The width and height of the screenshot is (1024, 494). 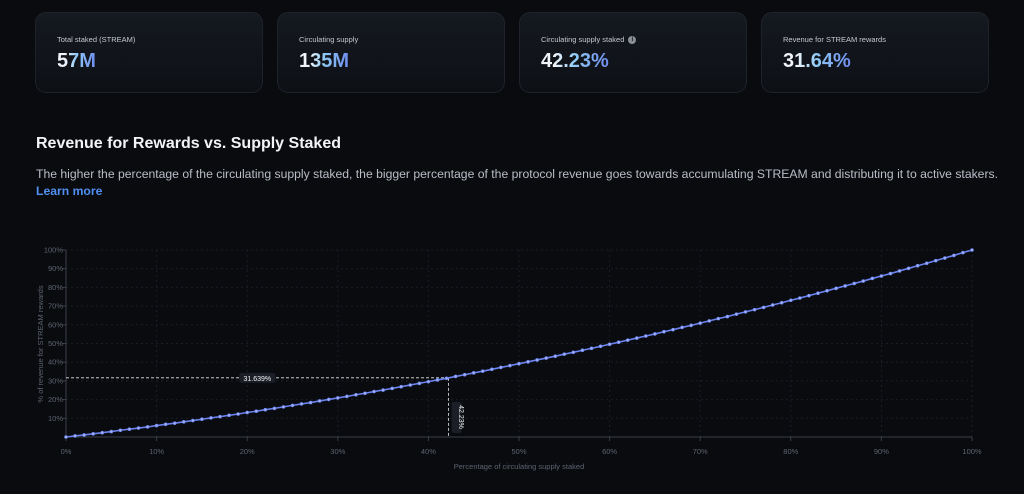 What do you see at coordinates (55, 268) in the screenshot?
I see `y-tick-label: 90%` at bounding box center [55, 268].